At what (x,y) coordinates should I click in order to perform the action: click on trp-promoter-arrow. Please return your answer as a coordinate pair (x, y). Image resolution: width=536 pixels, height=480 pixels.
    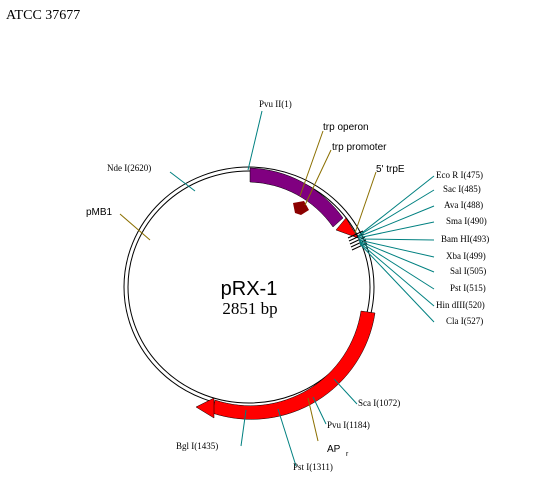
    Looking at the image, I should click on (301, 208).